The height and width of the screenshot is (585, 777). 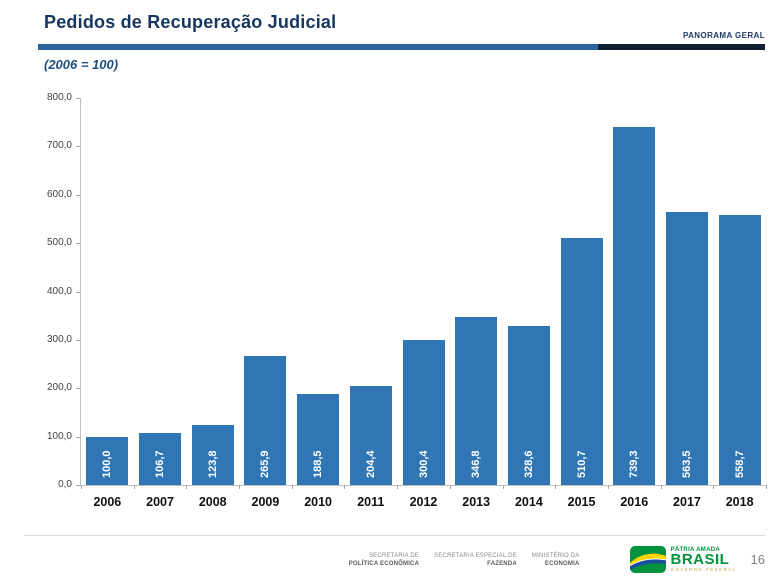 What do you see at coordinates (647, 559) in the screenshot?
I see `brazil-flag-icon` at bounding box center [647, 559].